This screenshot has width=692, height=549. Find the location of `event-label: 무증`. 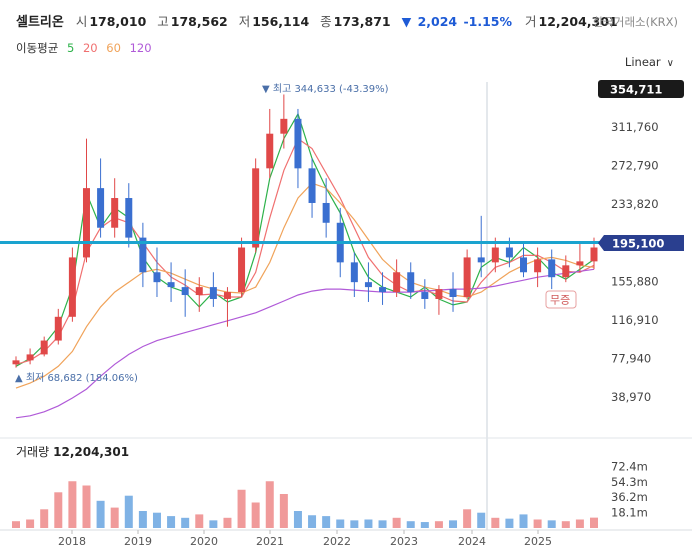

event-label: 무증 is located at coordinates (560, 300).